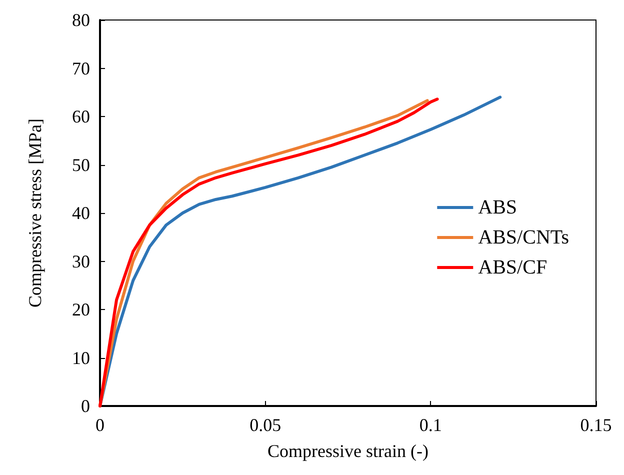  Describe the element at coordinates (81, 213) in the screenshot. I see `y-tick-label: 40` at that location.